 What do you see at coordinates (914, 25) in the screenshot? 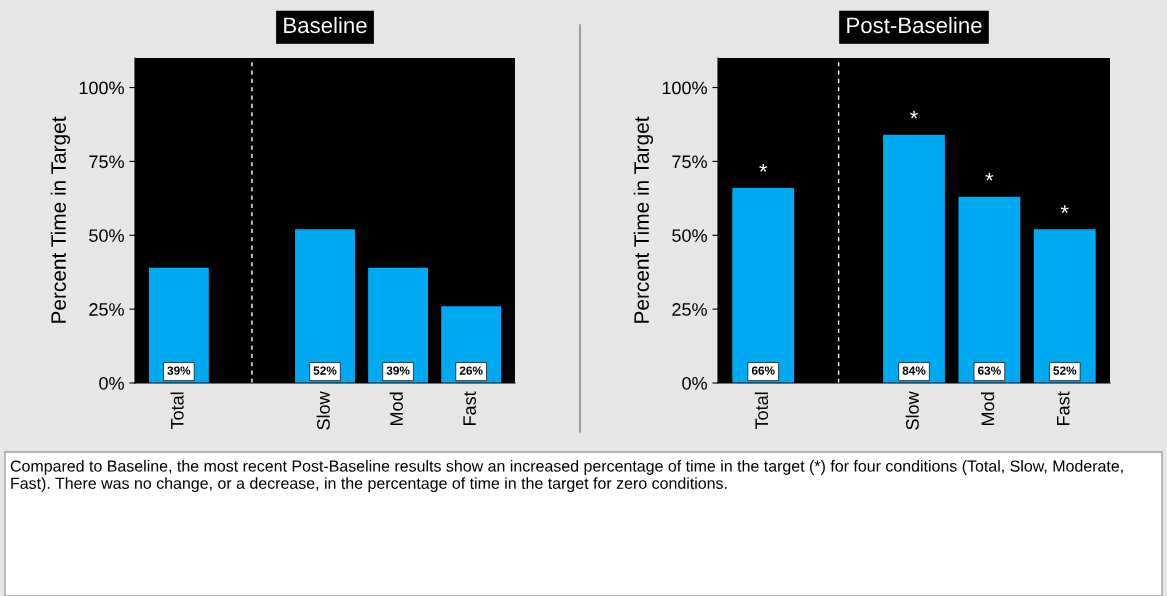
I see `chart-title: Post-Baseline` at bounding box center [914, 25].